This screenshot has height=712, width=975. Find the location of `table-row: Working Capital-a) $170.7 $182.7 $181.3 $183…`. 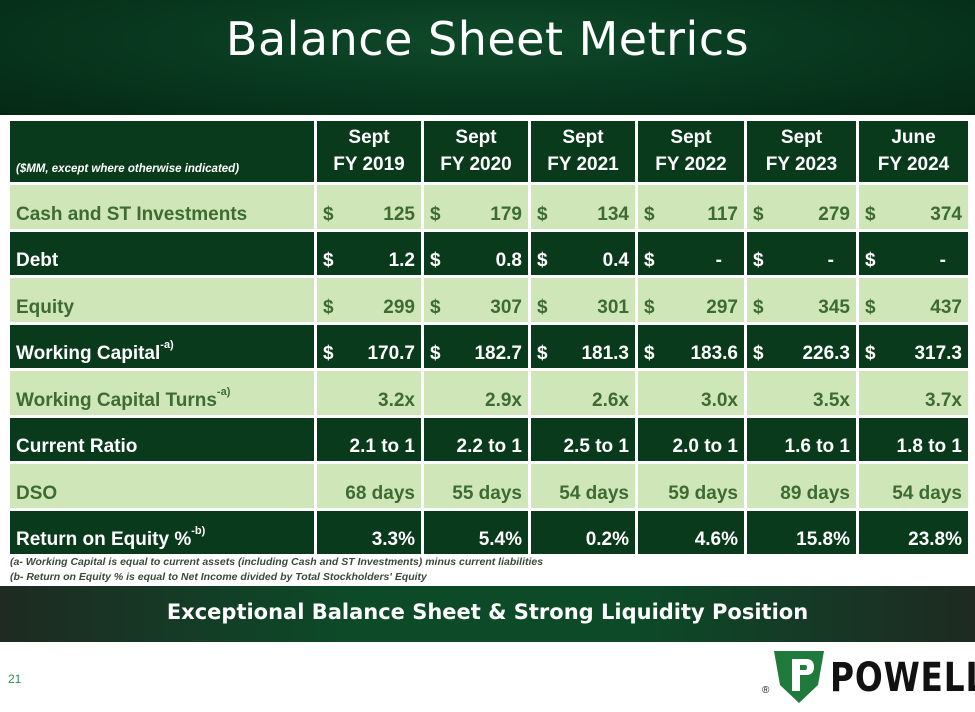

table-row: Working Capital-a) $170.7 $182.7 $181.3 $183… is located at coordinates (489, 346).